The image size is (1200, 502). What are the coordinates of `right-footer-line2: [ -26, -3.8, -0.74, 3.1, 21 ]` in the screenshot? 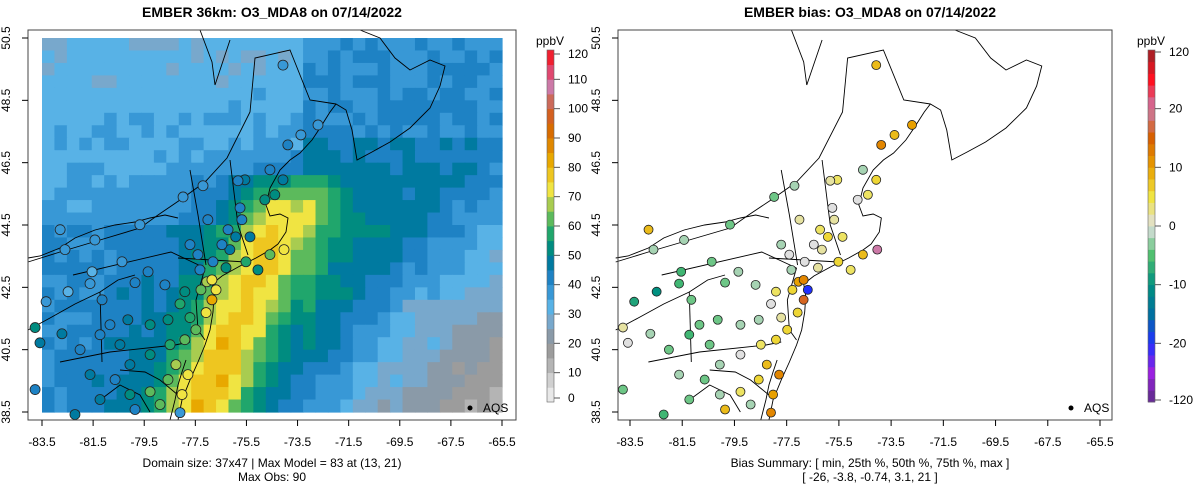 It's located at (869, 477).